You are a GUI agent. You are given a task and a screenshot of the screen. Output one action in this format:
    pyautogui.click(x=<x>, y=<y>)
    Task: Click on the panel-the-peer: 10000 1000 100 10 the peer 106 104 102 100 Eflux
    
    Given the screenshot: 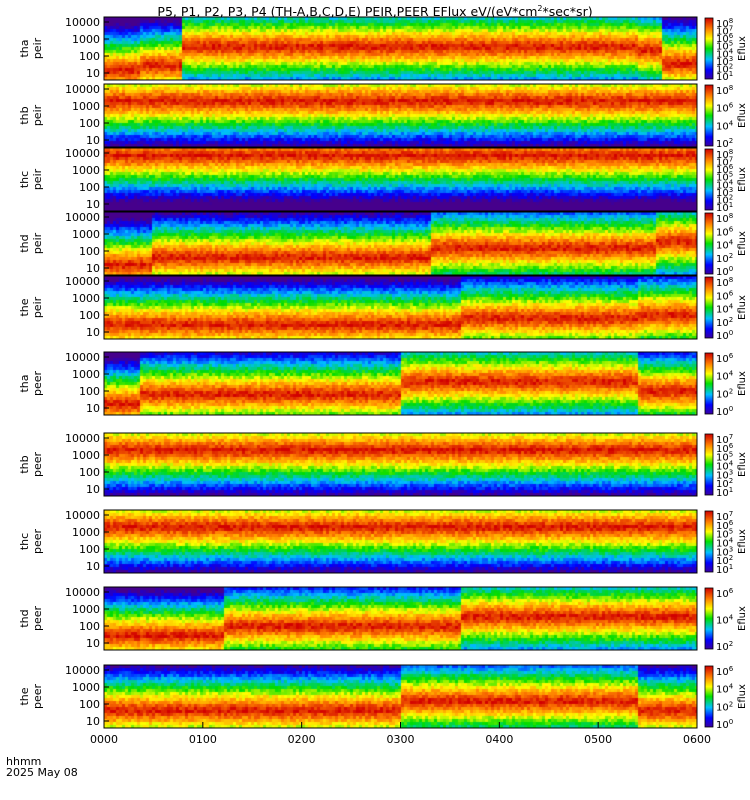 What is the action you would take?
    pyautogui.click(x=383, y=697)
    